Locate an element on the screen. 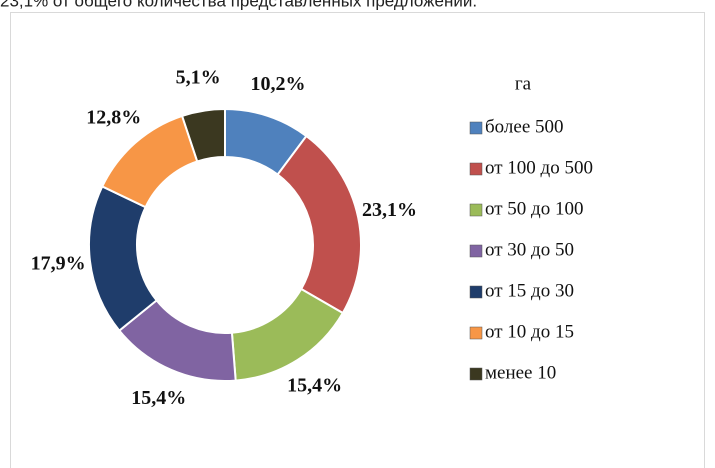 The height and width of the screenshot is (468, 715). data-label: 17,9% is located at coordinates (58, 263).